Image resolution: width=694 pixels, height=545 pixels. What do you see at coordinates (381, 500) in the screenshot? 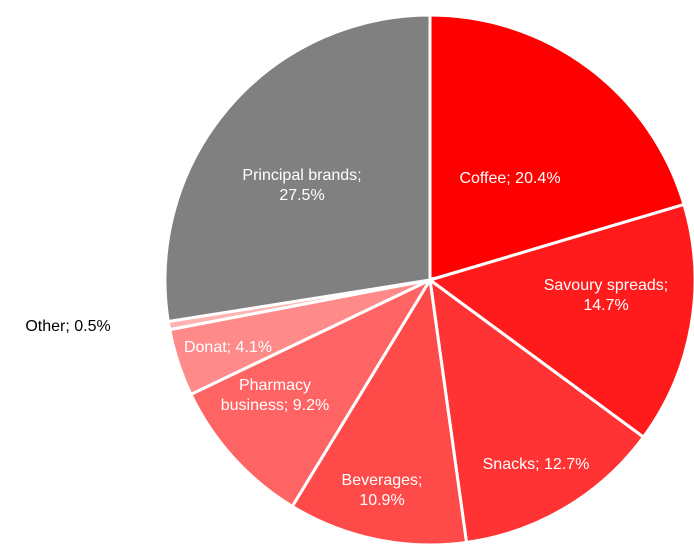
I see `data-label-line: 10.9%` at bounding box center [381, 500].